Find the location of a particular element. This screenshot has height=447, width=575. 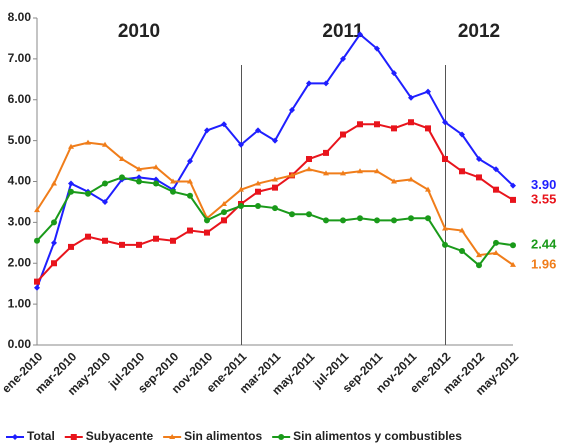

y-tick-label: 4.00 is located at coordinates (20, 181).